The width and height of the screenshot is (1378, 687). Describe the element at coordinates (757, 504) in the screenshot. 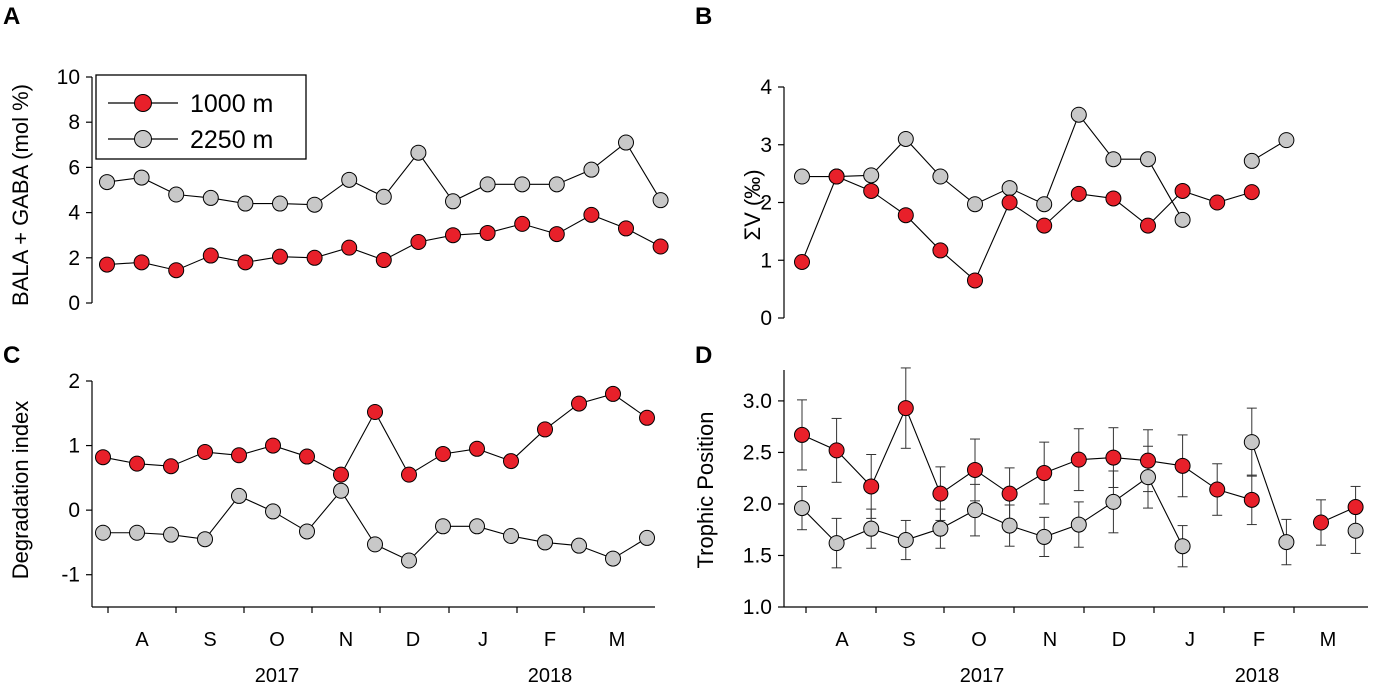

I see `y-tick-label: 2.0` at that location.